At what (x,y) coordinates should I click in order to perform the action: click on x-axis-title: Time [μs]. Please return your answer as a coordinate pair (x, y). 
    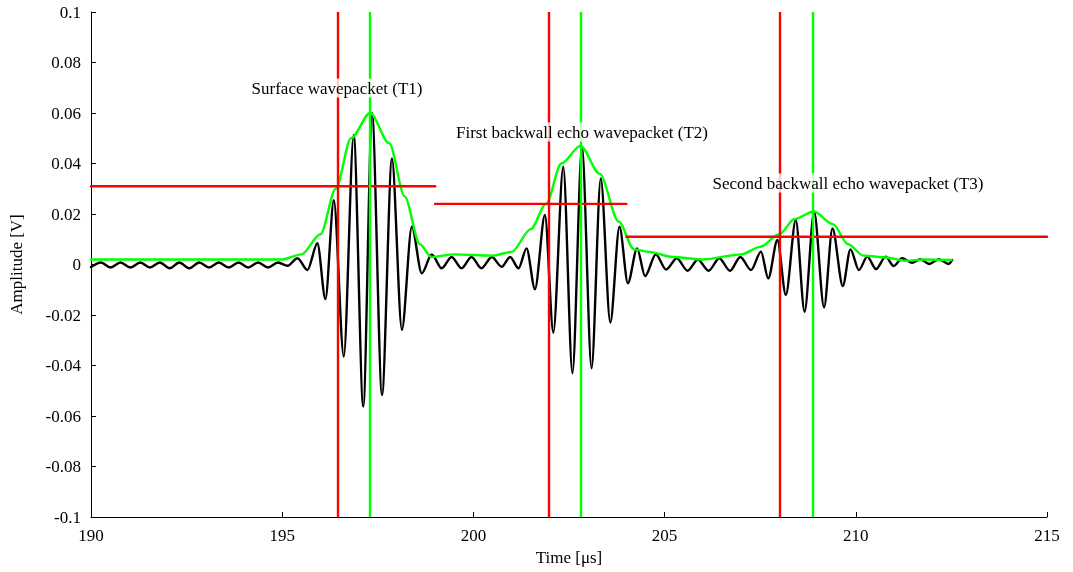
    Looking at the image, I should click on (569, 557).